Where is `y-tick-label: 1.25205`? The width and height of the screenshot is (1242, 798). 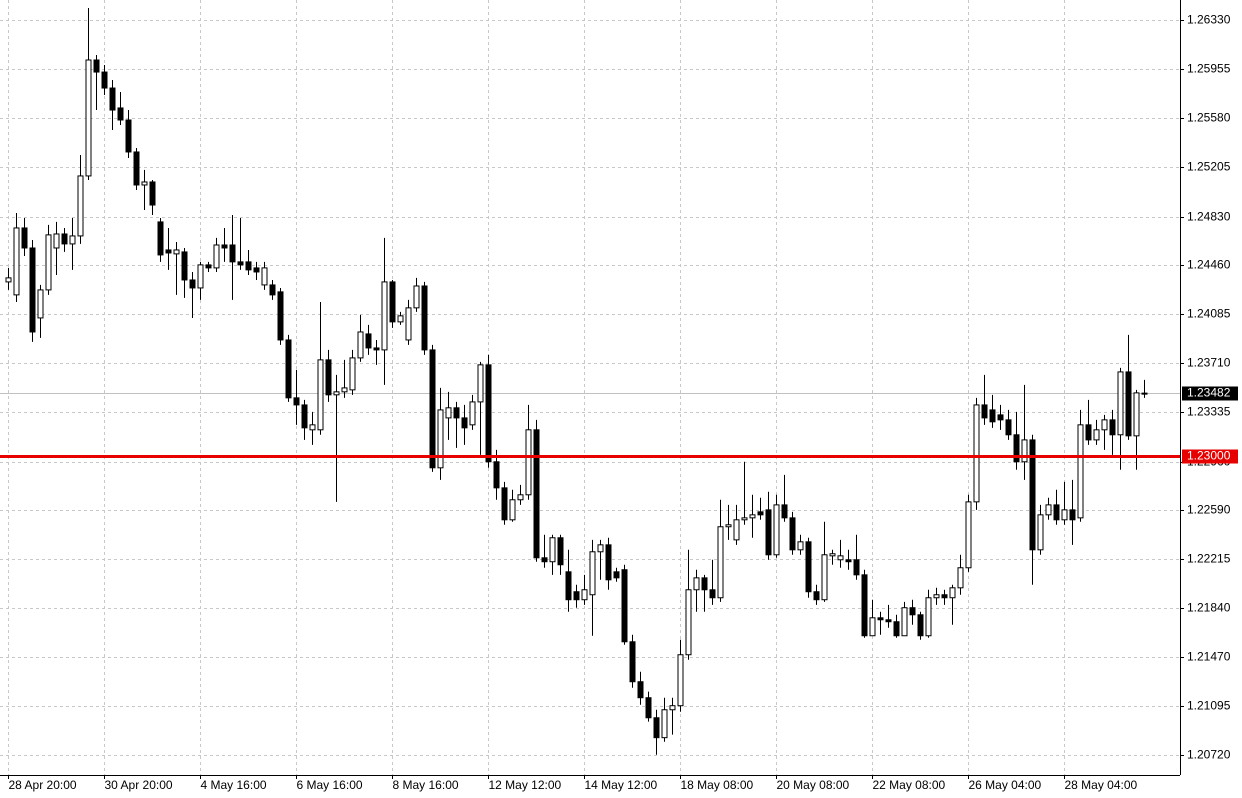
y-tick-label: 1.25205 is located at coordinates (1209, 167).